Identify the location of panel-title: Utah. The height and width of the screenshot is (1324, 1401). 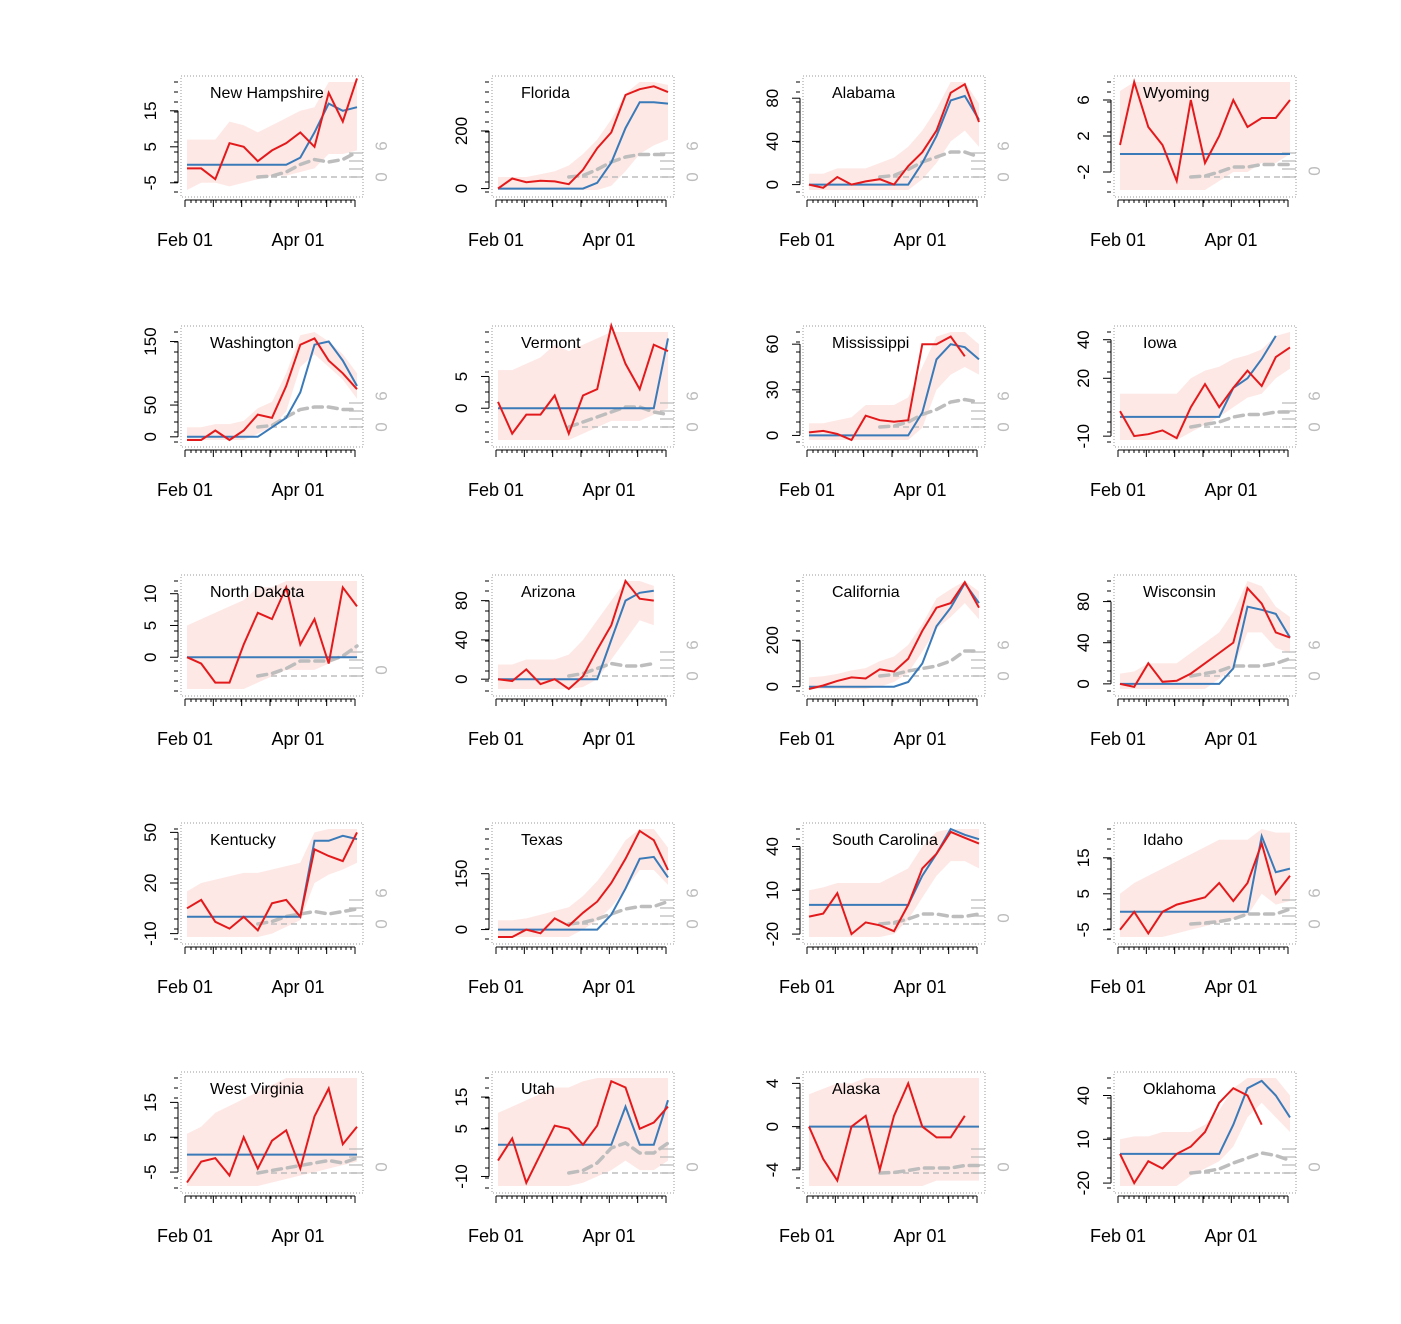
(538, 1089).